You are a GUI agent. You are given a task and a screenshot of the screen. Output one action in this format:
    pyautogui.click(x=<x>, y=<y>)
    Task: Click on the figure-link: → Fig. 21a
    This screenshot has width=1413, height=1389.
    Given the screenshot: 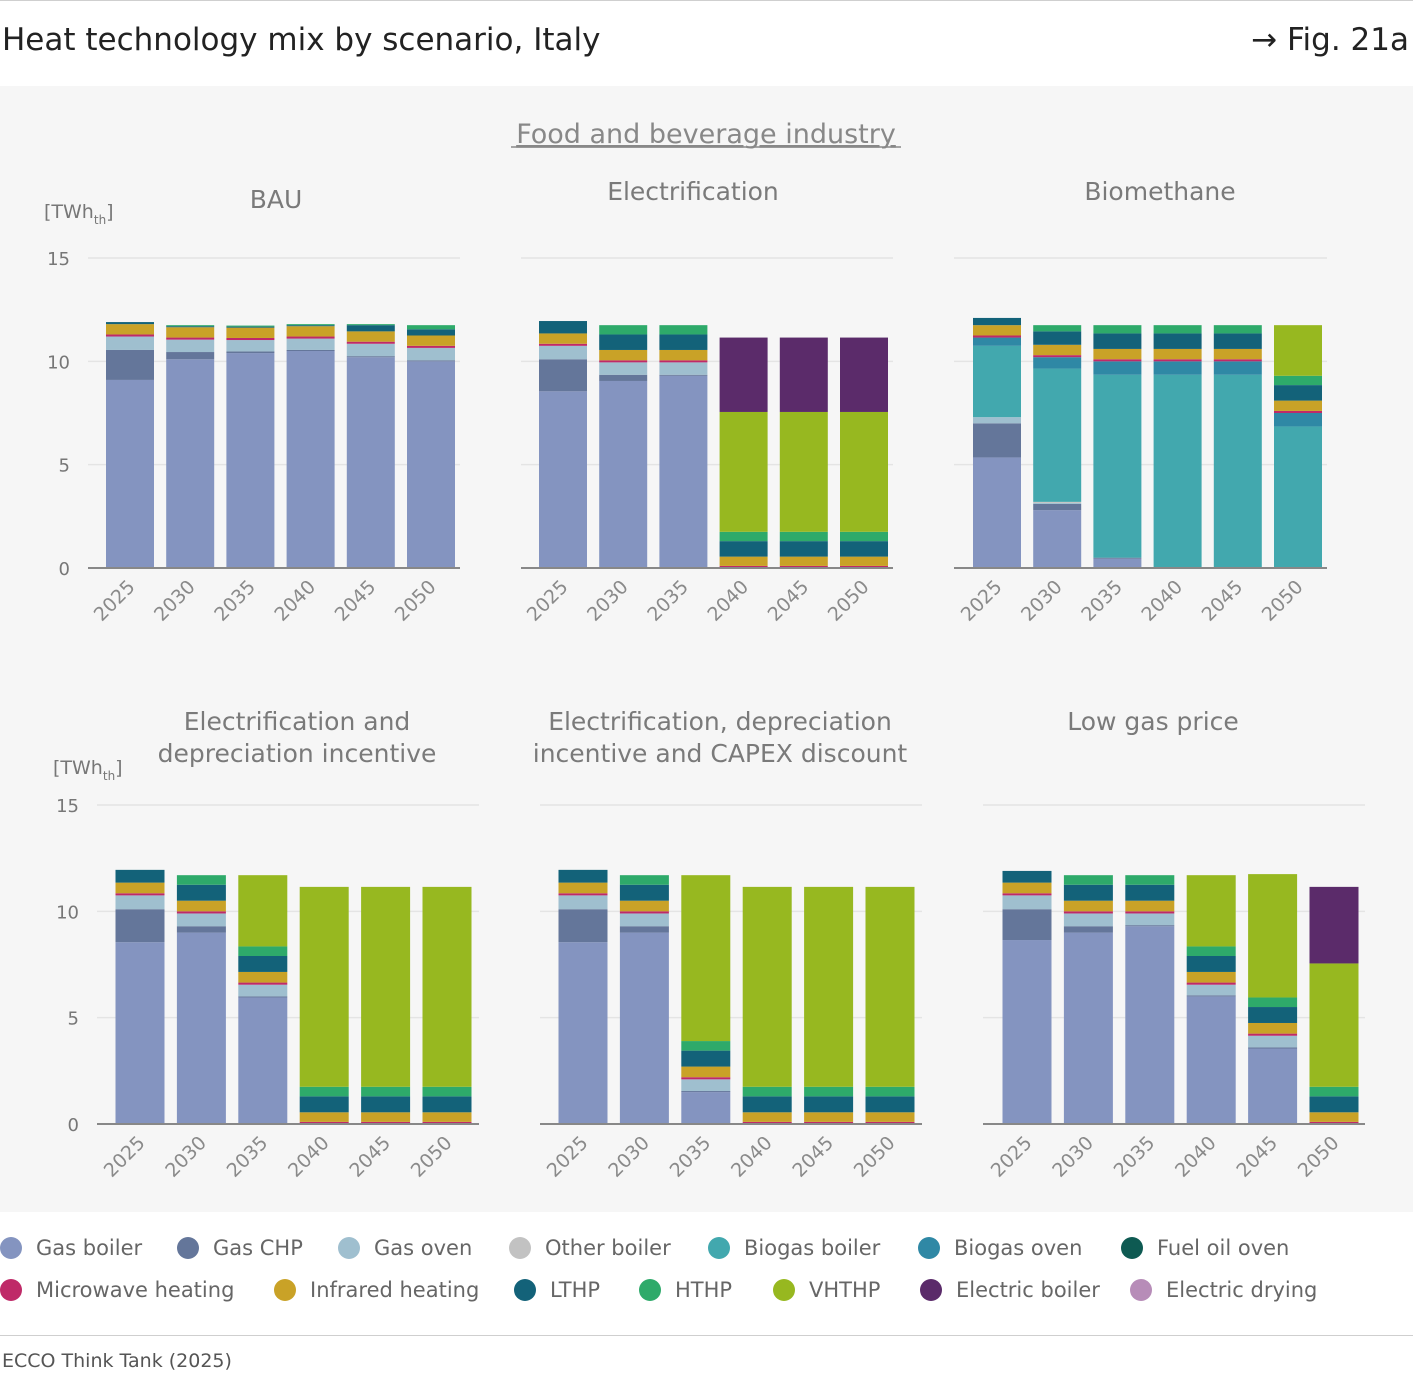 What is the action you would take?
    pyautogui.click(x=1330, y=40)
    